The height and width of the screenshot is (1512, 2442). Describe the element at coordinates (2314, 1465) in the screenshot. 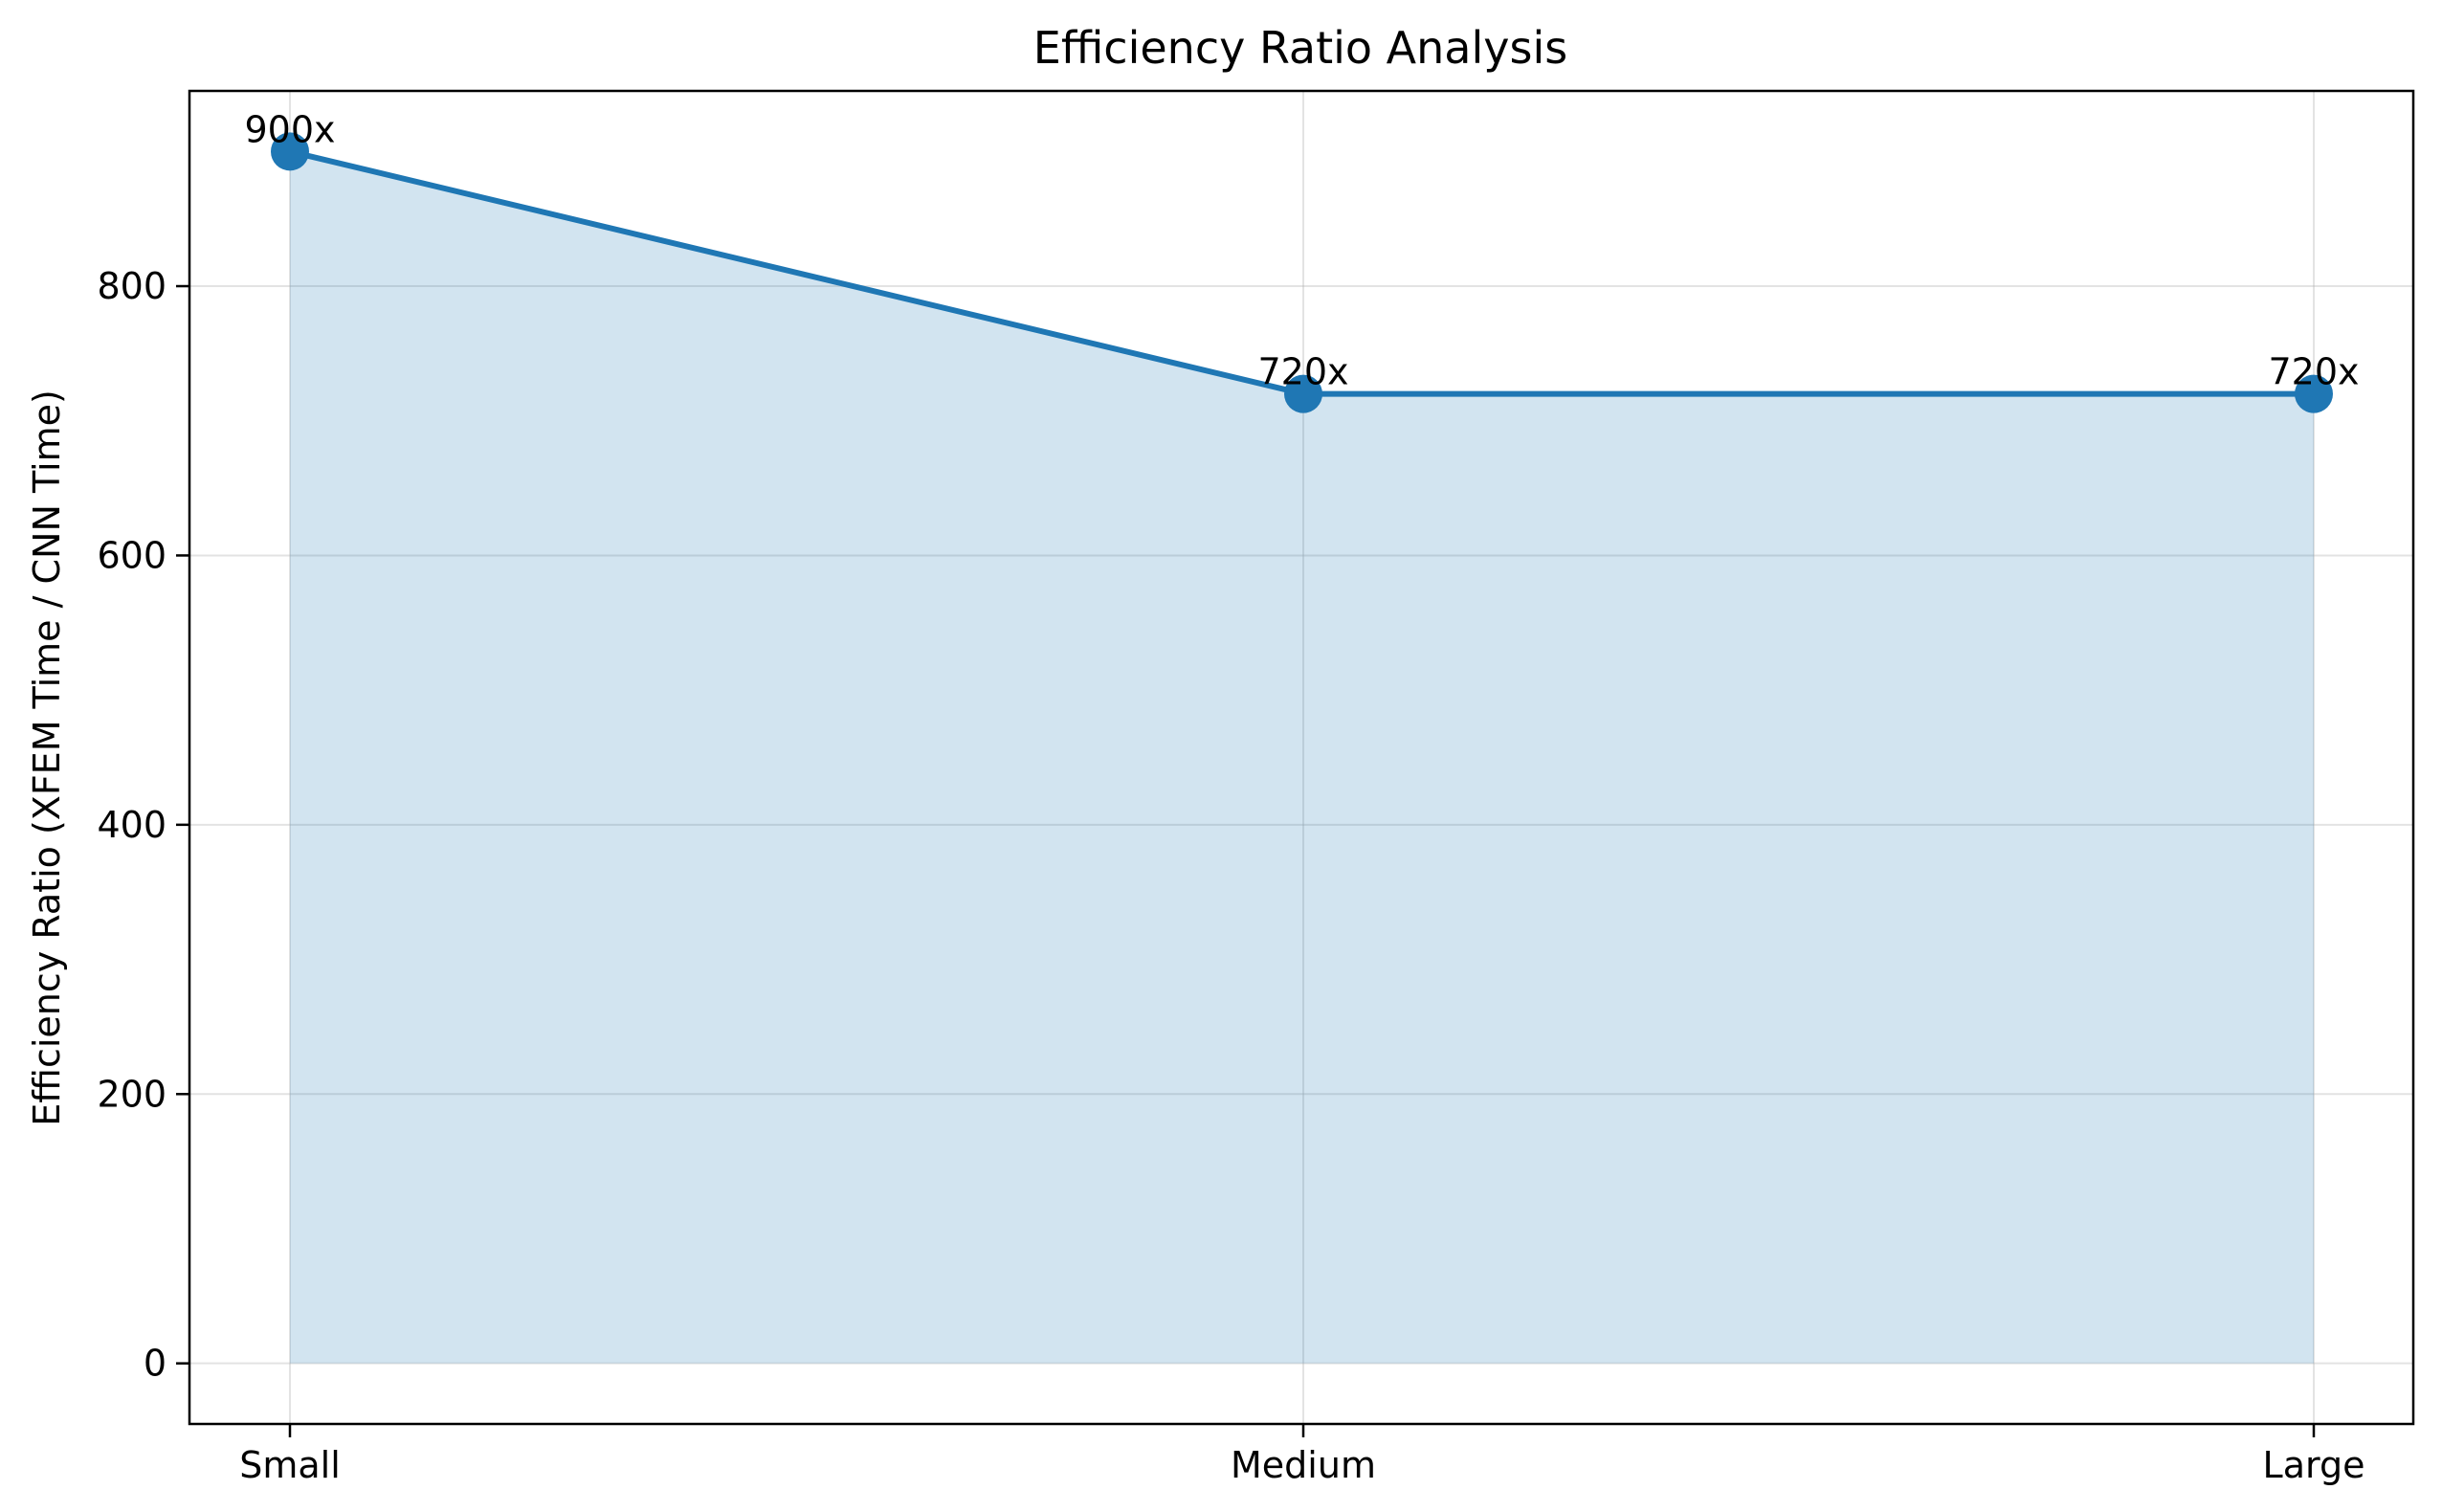

I see `x-tick-label: Large` at that location.